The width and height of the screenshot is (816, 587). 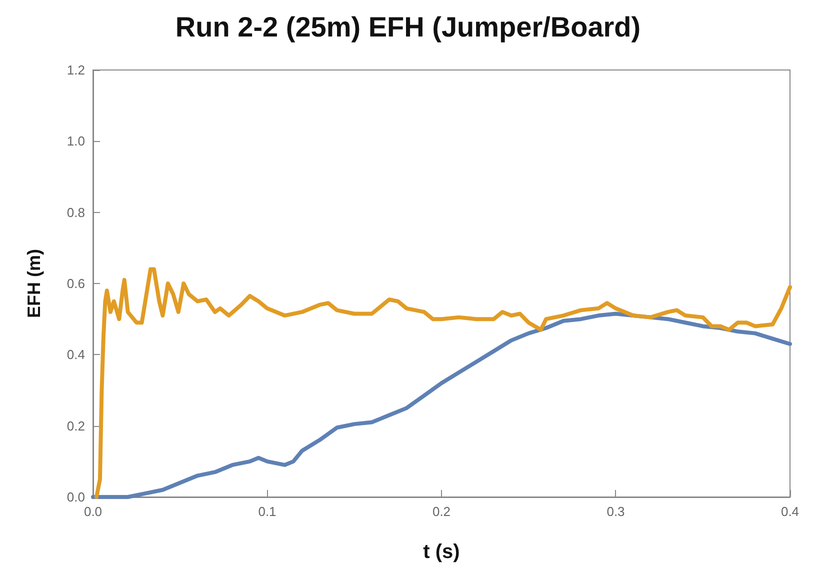 I want to click on x-tick-label: 0.0, so click(x=93, y=511).